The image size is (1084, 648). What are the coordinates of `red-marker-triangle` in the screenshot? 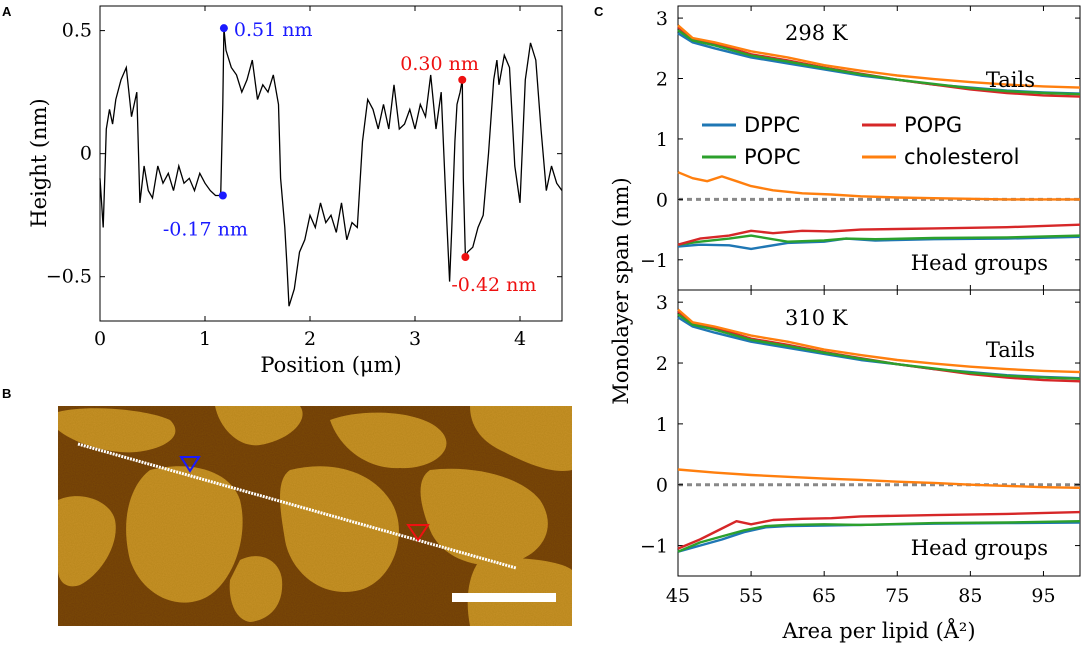 It's located at (418, 533).